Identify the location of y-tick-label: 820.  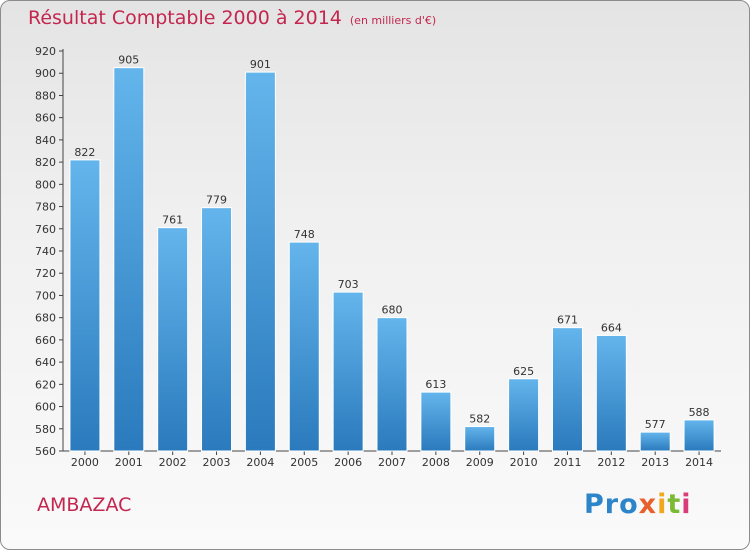
(45, 162).